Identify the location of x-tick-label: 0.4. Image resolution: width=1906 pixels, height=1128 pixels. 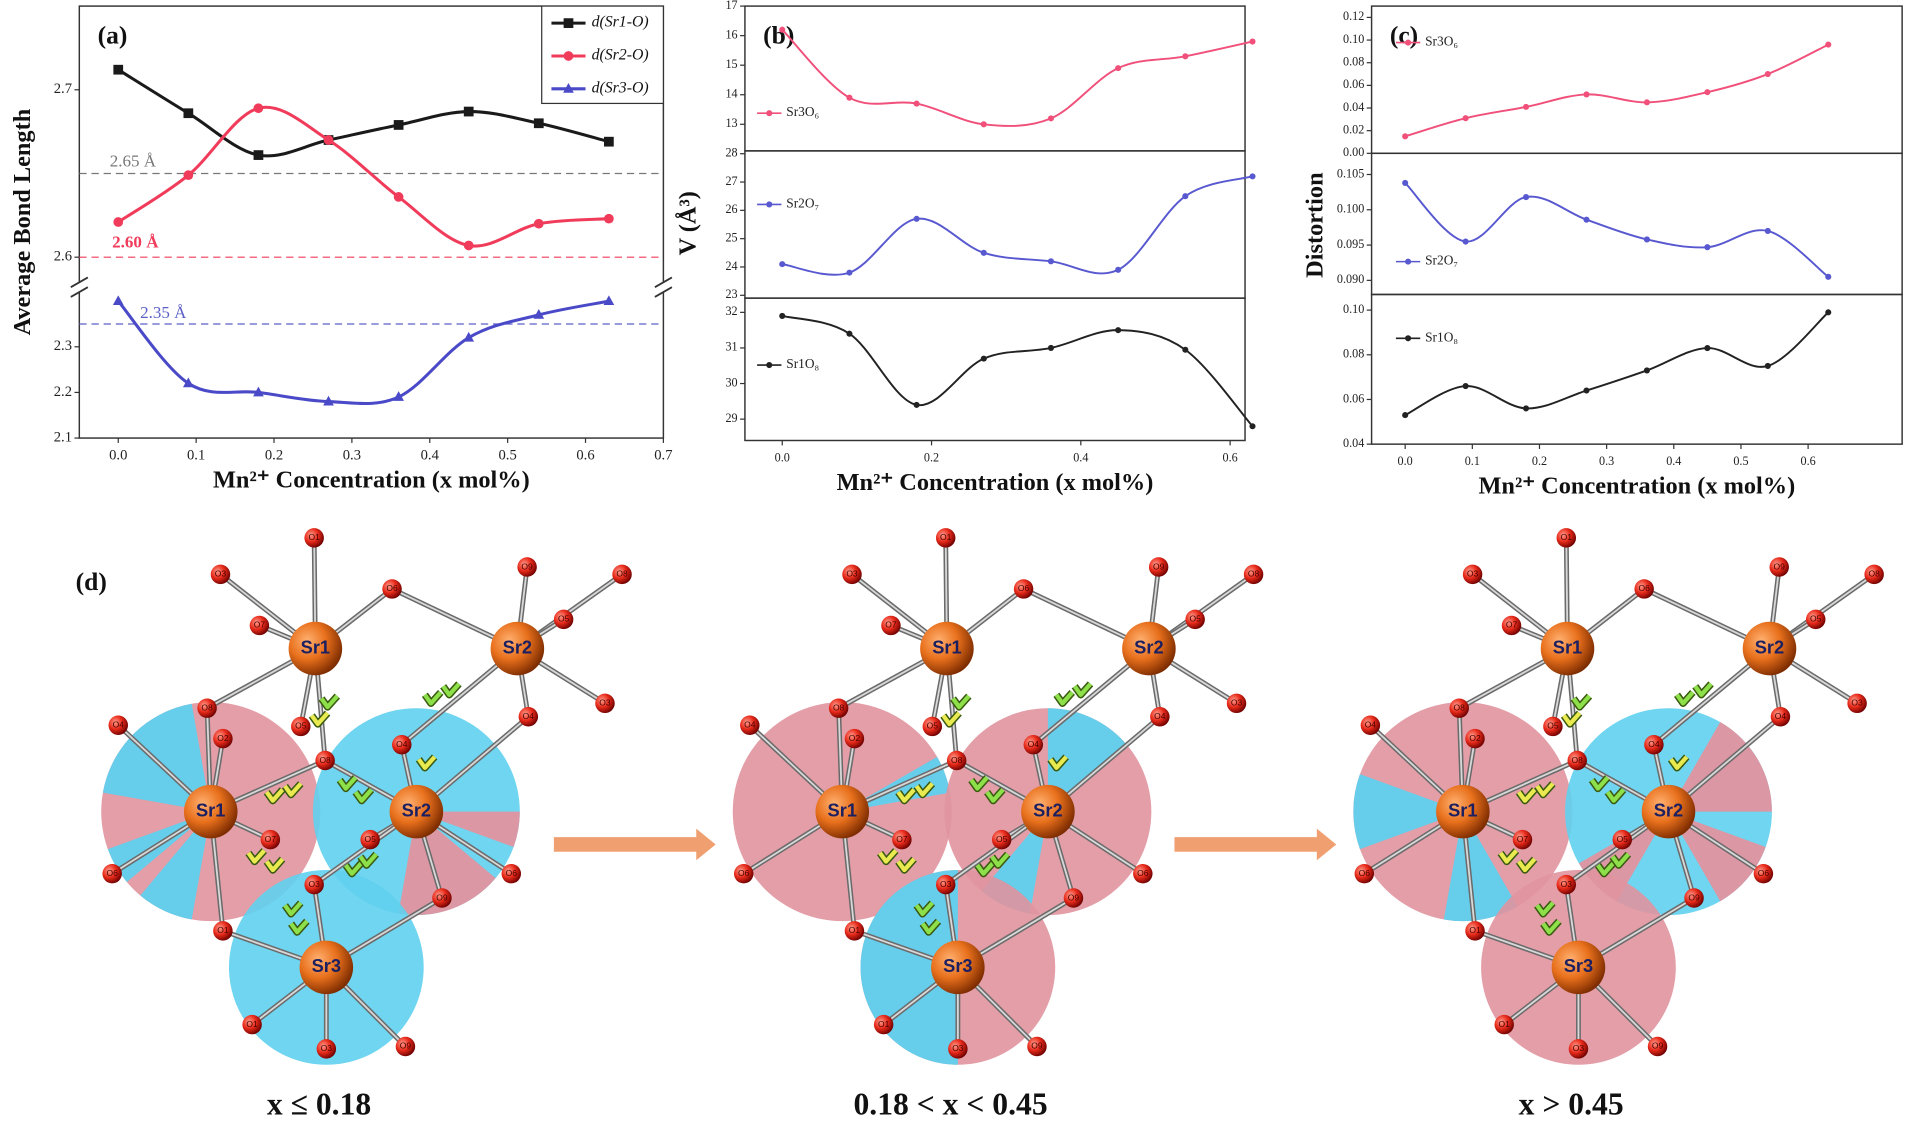
(1080, 458).